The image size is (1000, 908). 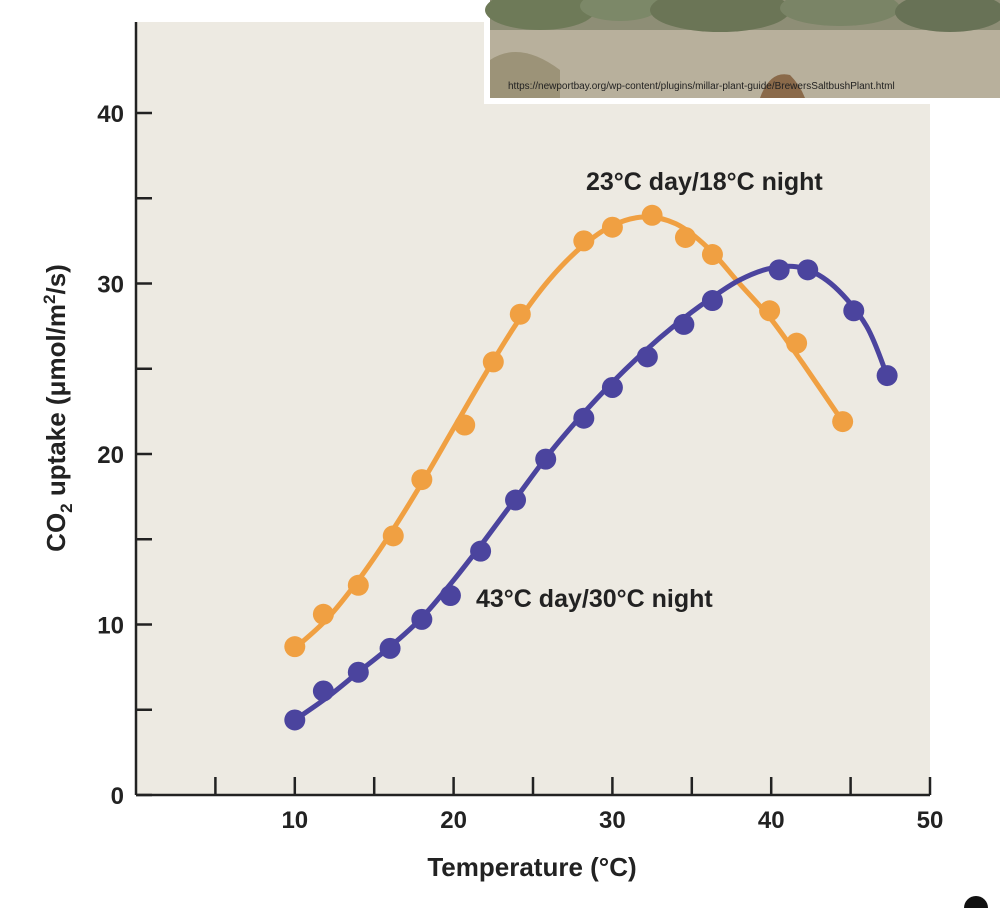 I want to click on x-tick-label: 30, so click(x=612, y=820).